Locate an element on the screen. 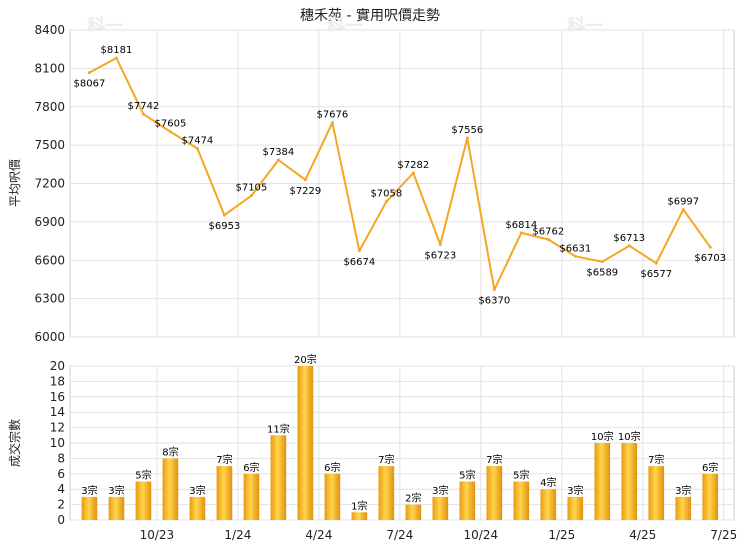  price-data-label: $8067 is located at coordinates (90, 84).